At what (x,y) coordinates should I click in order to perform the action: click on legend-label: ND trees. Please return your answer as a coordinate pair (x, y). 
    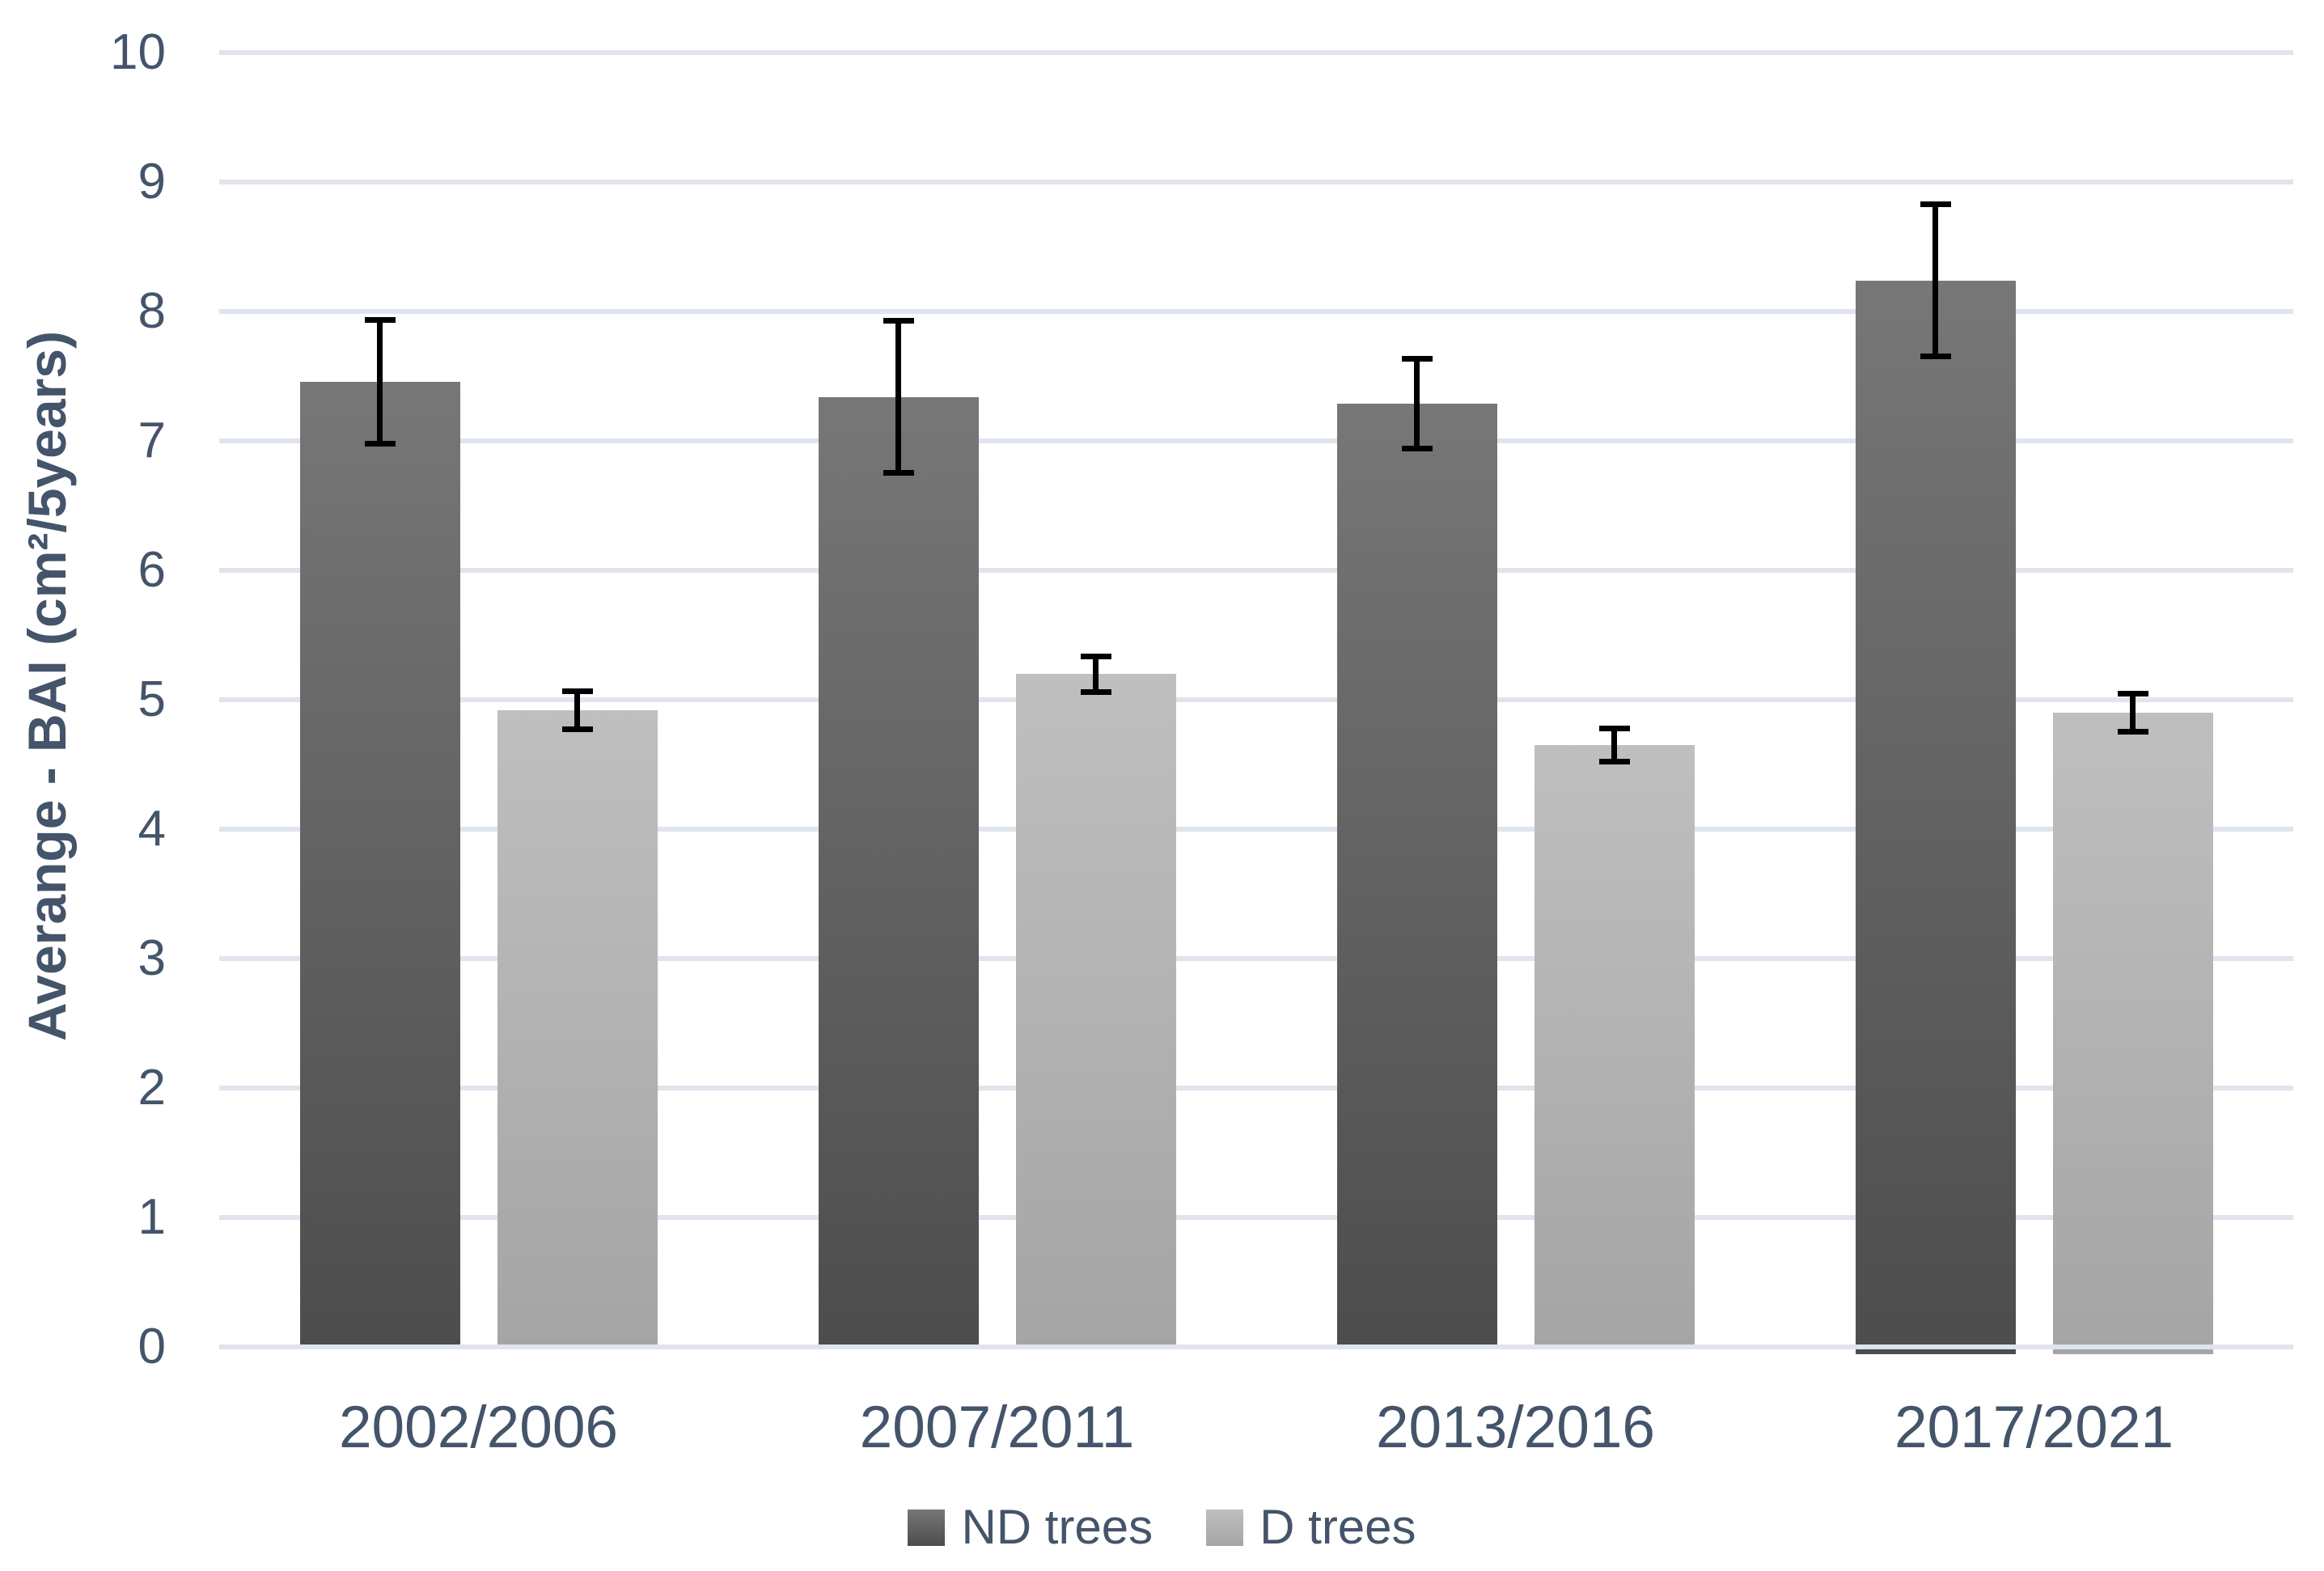
    Looking at the image, I should click on (1057, 1527).